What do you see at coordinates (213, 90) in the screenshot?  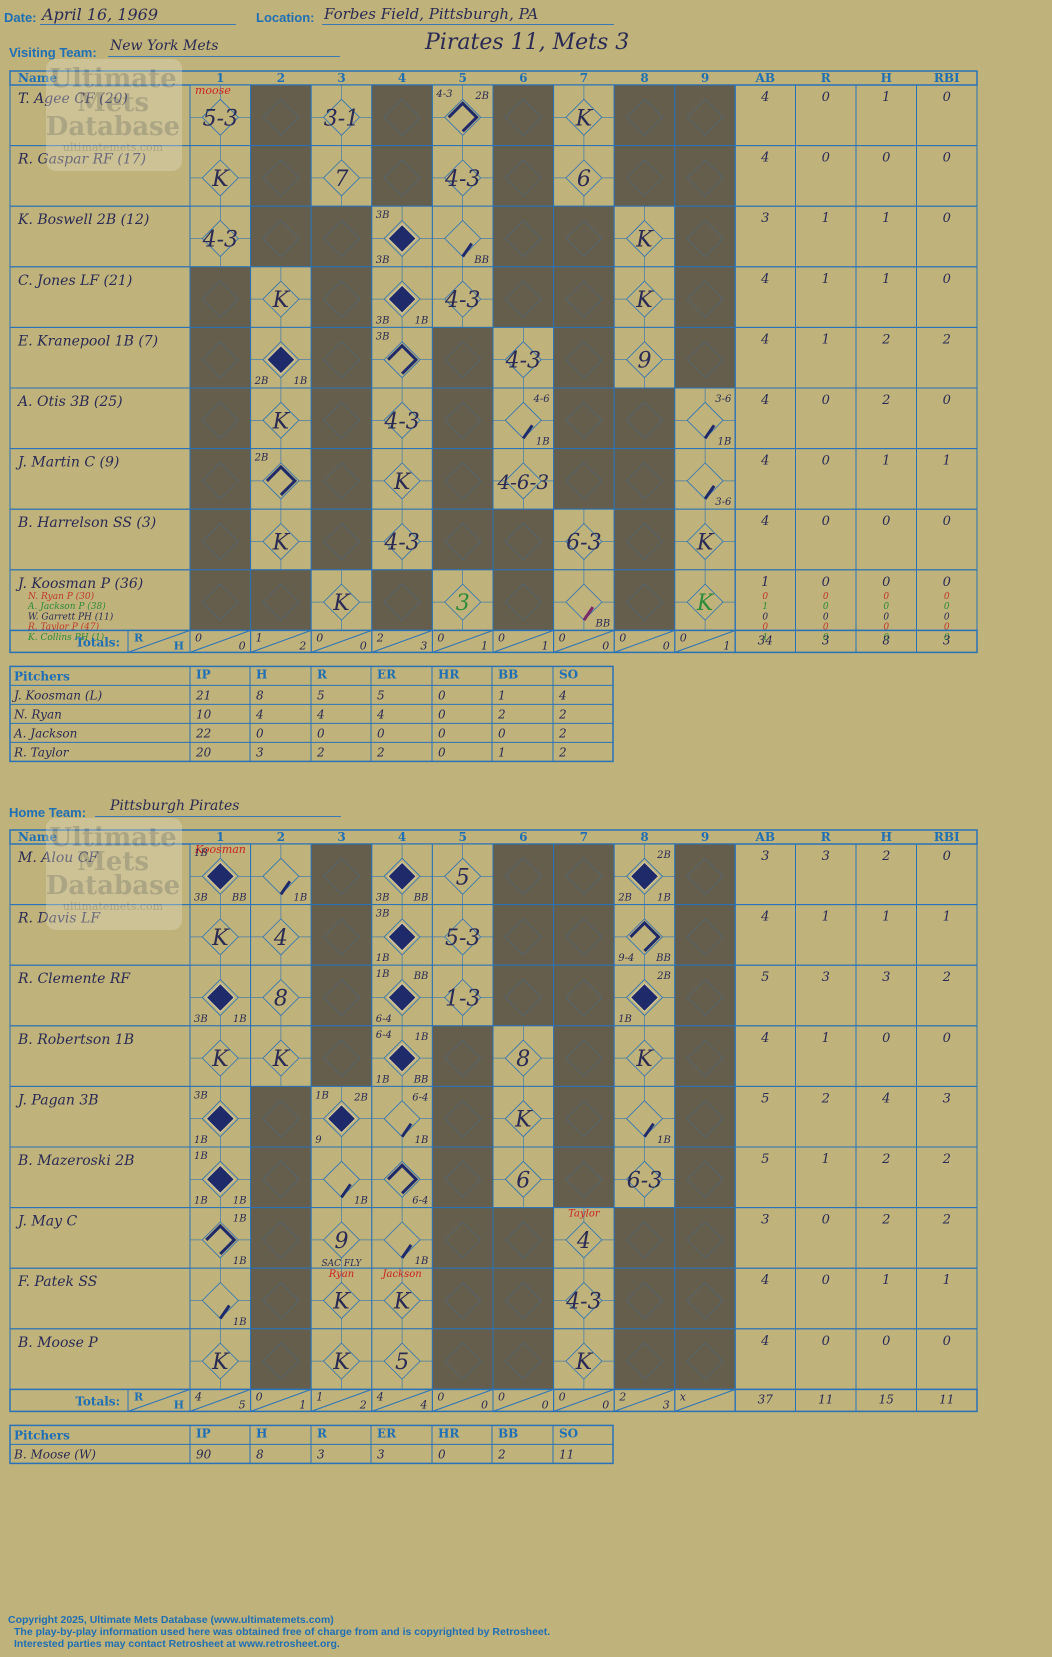 I see `opposing-pitcher-note: moose` at bounding box center [213, 90].